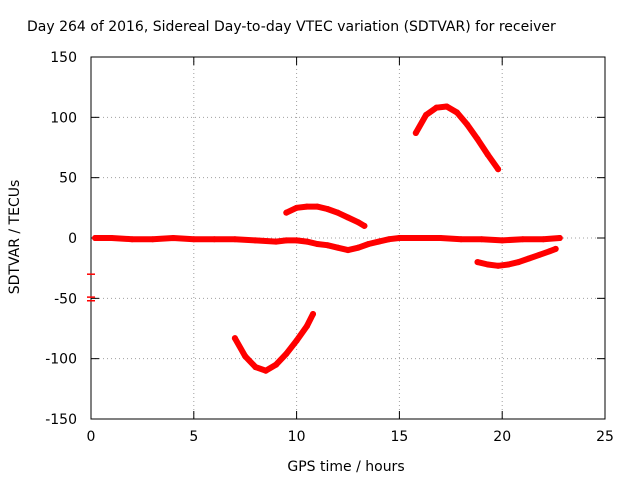  What do you see at coordinates (399, 437) in the screenshot?
I see `x-tick-label: 15` at bounding box center [399, 437].